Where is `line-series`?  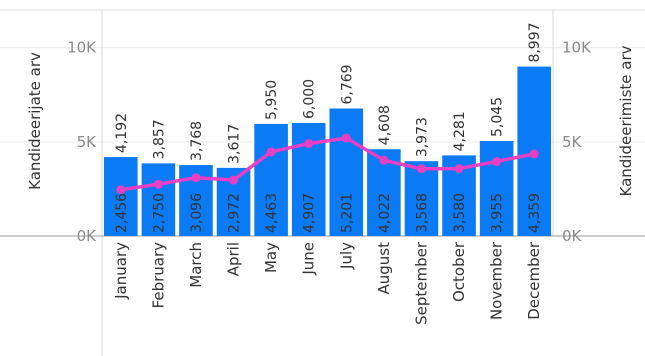
line-series is located at coordinates (327, 164).